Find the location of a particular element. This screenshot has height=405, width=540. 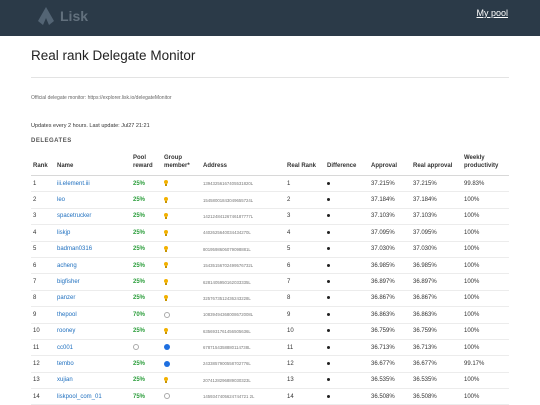

logo-text: Lisk is located at coordinates (74, 16).